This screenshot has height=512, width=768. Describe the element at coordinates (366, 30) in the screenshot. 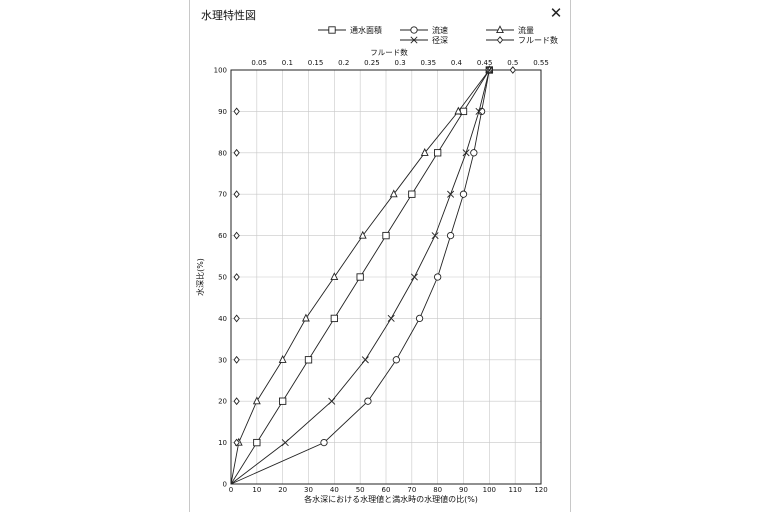

I see `legend-label: 通水面積` at that location.